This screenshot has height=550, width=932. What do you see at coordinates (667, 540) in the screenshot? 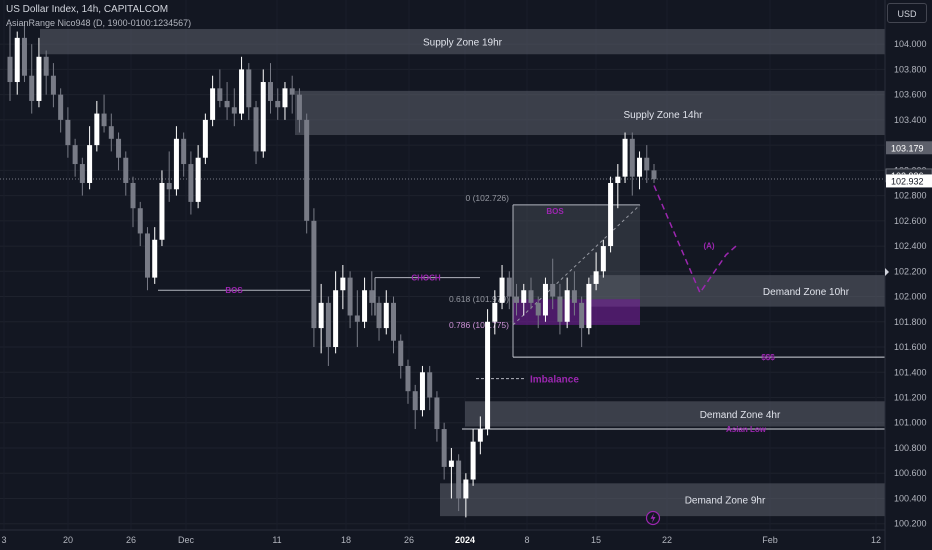
I see `x-tick-label: 22` at bounding box center [667, 540].